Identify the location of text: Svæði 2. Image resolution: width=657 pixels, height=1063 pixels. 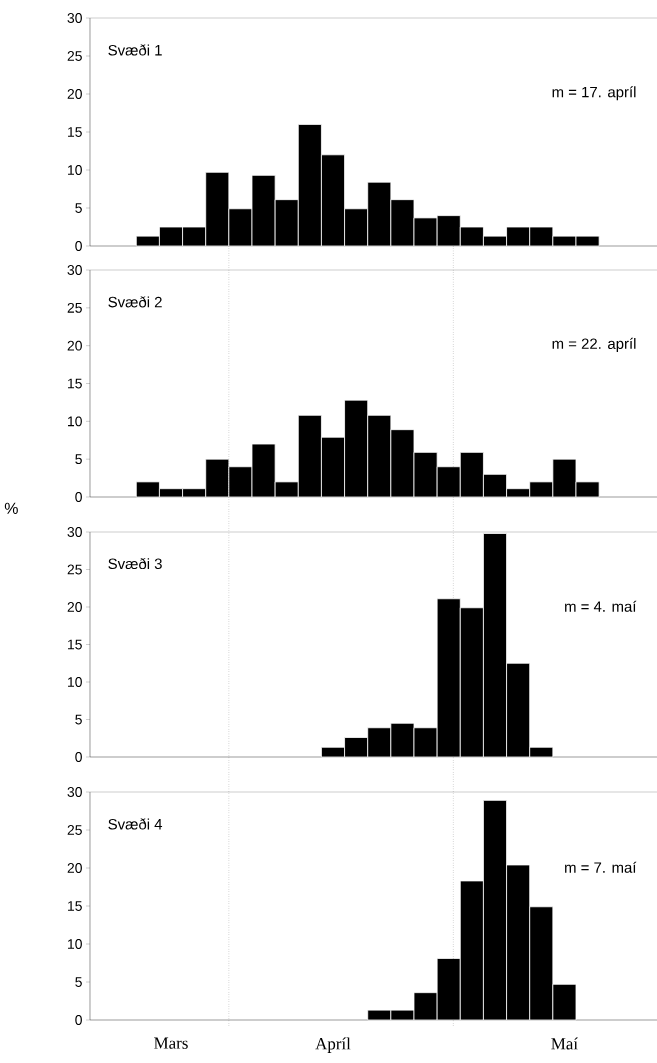
(135, 302).